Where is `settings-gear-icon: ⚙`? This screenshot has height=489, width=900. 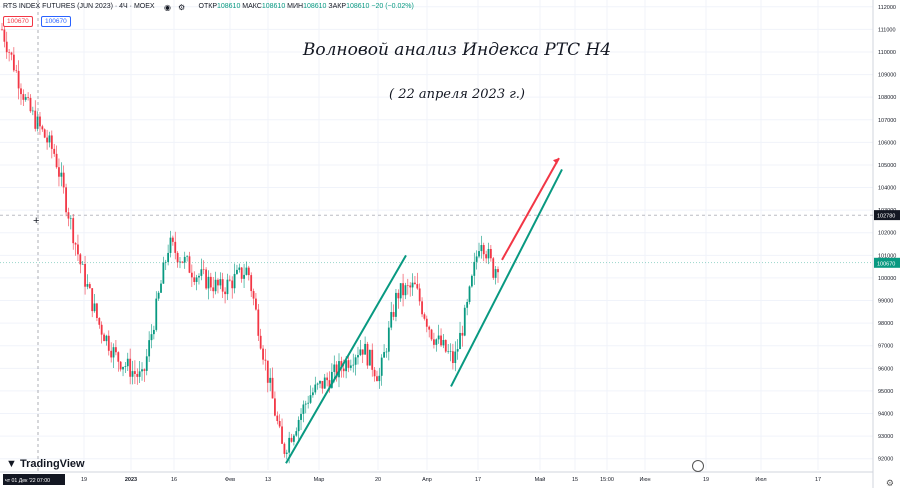
settings-gear-icon: ⚙ is located at coordinates (889, 483).